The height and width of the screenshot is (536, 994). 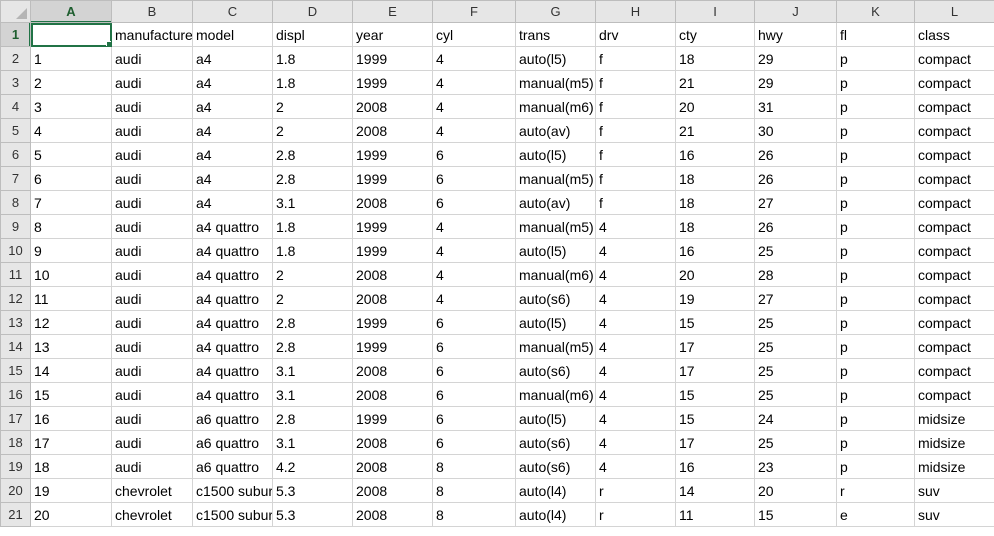 What do you see at coordinates (474, 34) in the screenshot?
I see `cell-f1: cyl` at bounding box center [474, 34].